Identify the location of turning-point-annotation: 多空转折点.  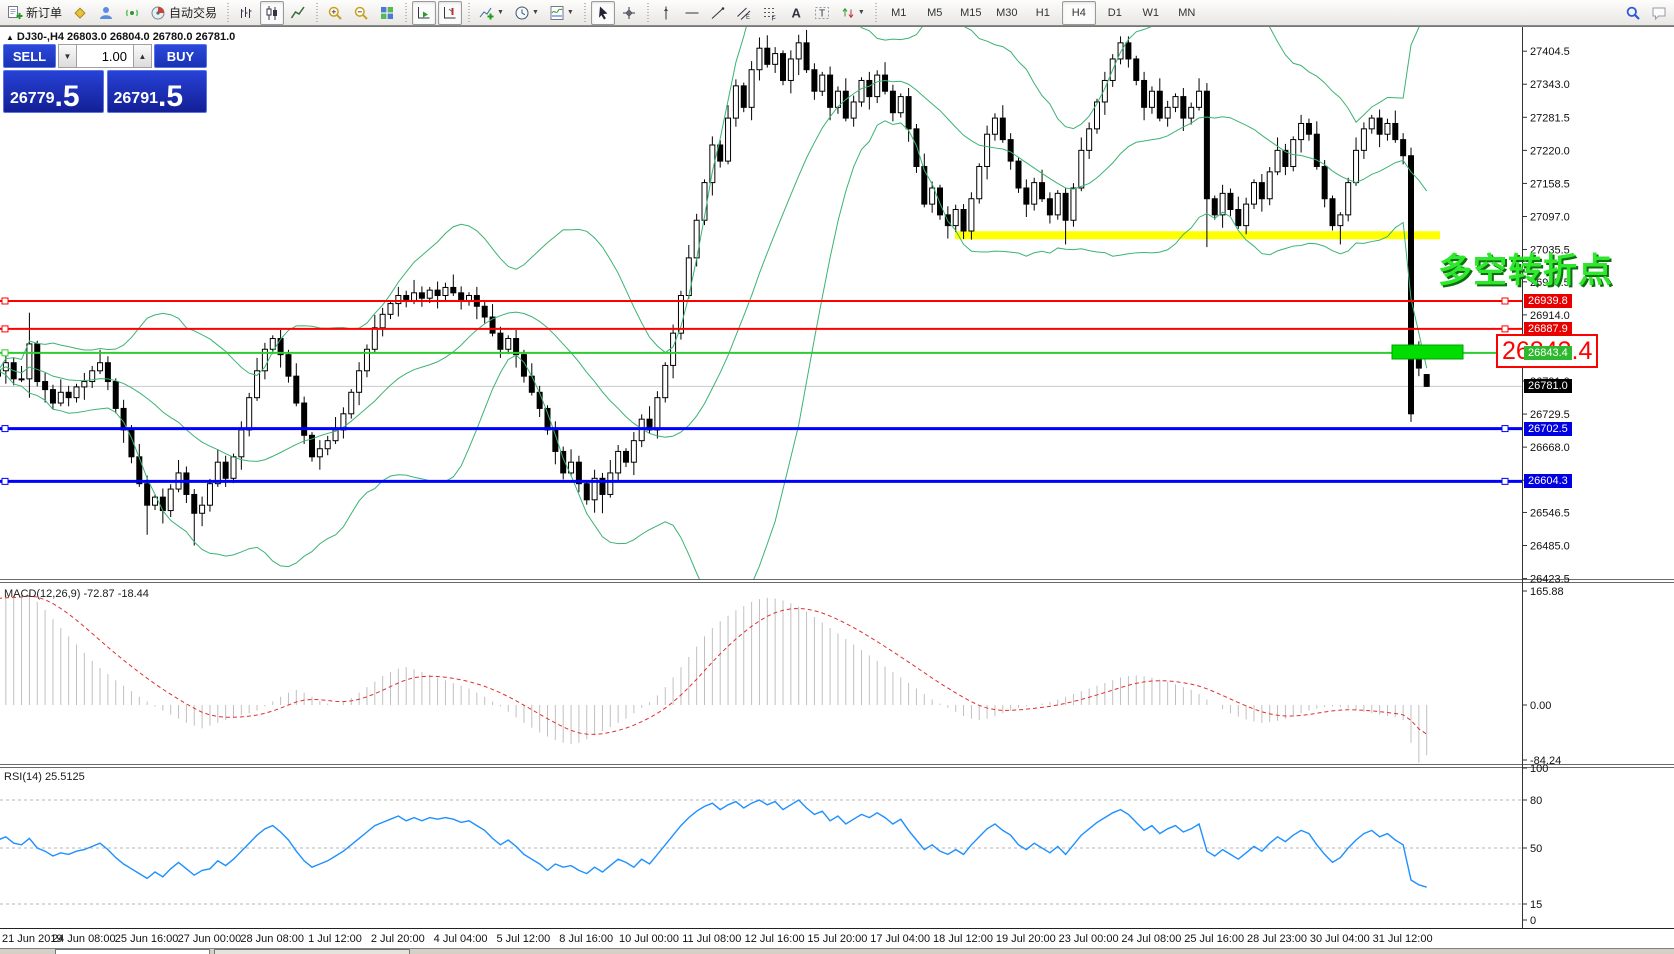
(1525, 271).